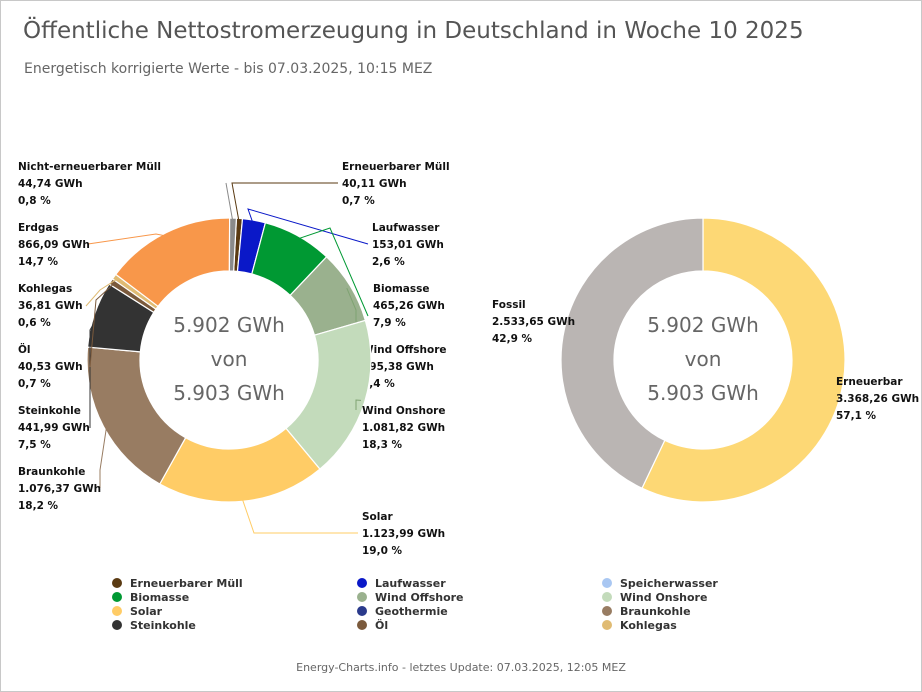  Describe the element at coordinates (409, 306) in the screenshot. I see `data-label-biomasse-value: 465,26 GWh` at that location.